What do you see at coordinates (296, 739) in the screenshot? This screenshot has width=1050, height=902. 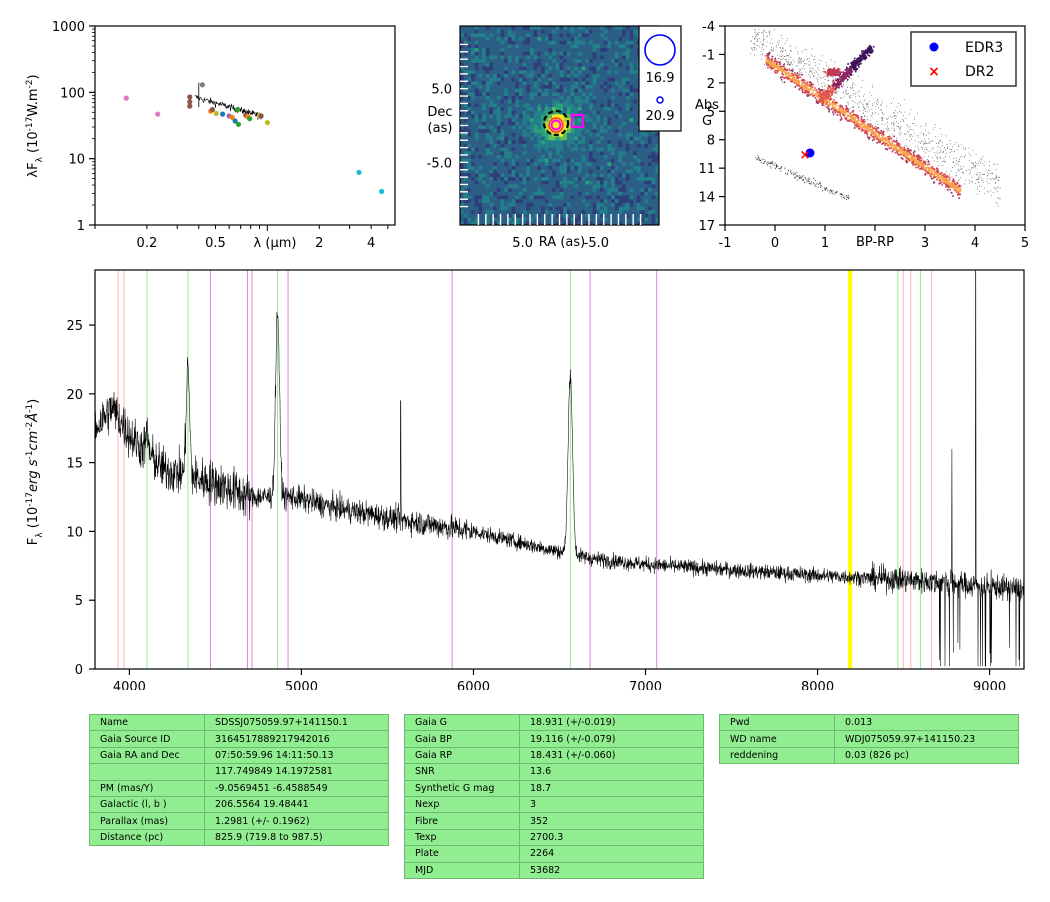 I see `info-table-value: 3164517889217942016` at bounding box center [296, 739].